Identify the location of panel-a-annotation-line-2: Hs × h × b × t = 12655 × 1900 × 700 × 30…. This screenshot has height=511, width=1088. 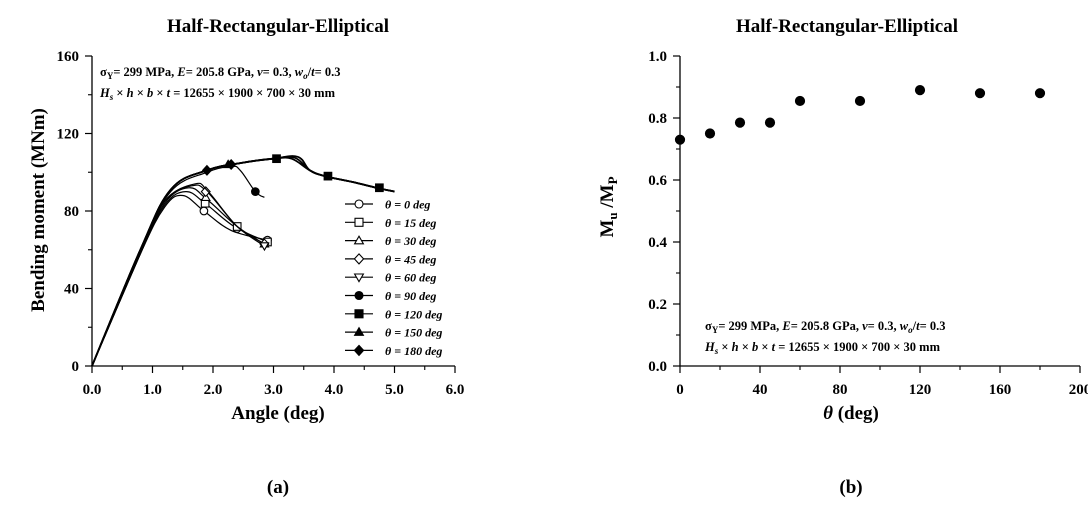
(217, 94).